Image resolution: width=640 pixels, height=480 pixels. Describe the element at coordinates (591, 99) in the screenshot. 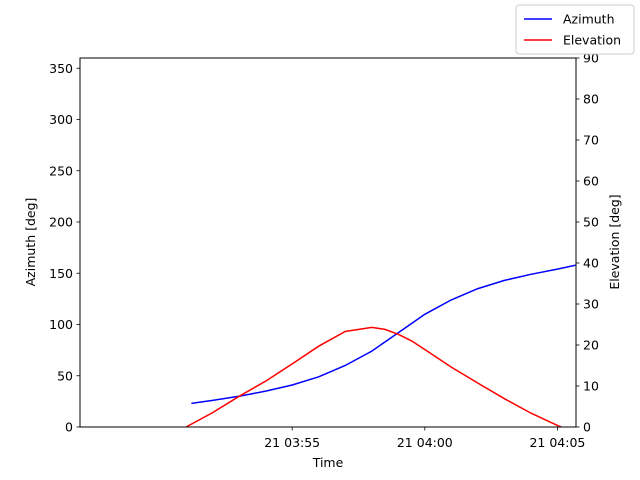

I see `right-tick-label: 80` at that location.